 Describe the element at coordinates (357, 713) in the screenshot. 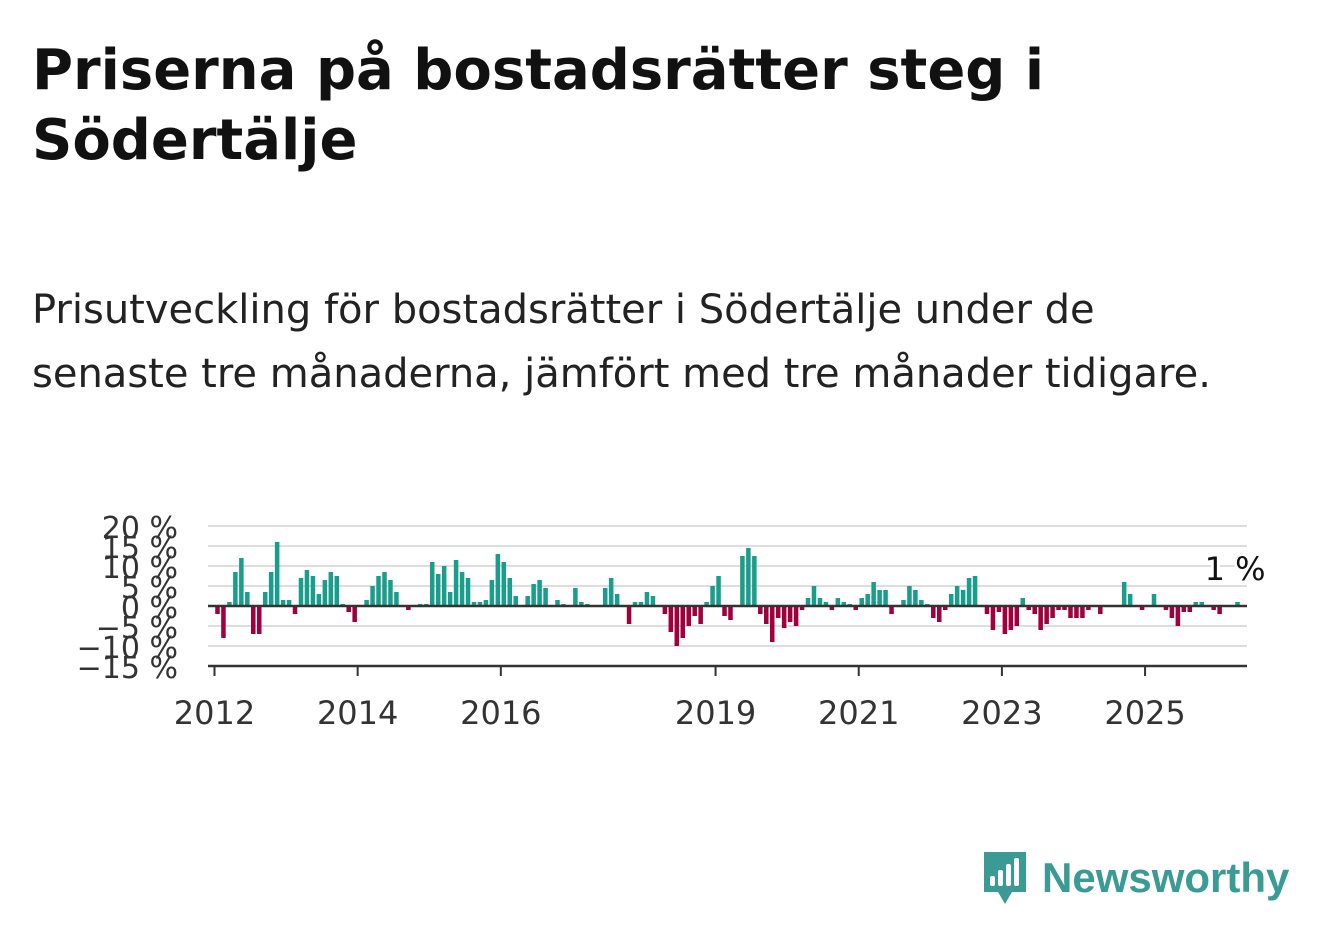

I see `x-tick-label: 2014` at that location.